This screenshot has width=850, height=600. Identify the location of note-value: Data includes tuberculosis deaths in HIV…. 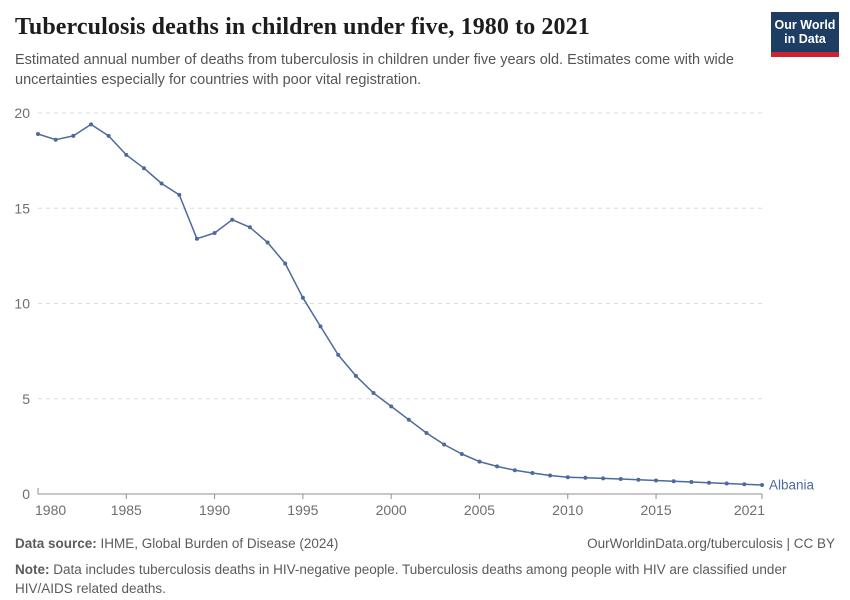
(401, 579).